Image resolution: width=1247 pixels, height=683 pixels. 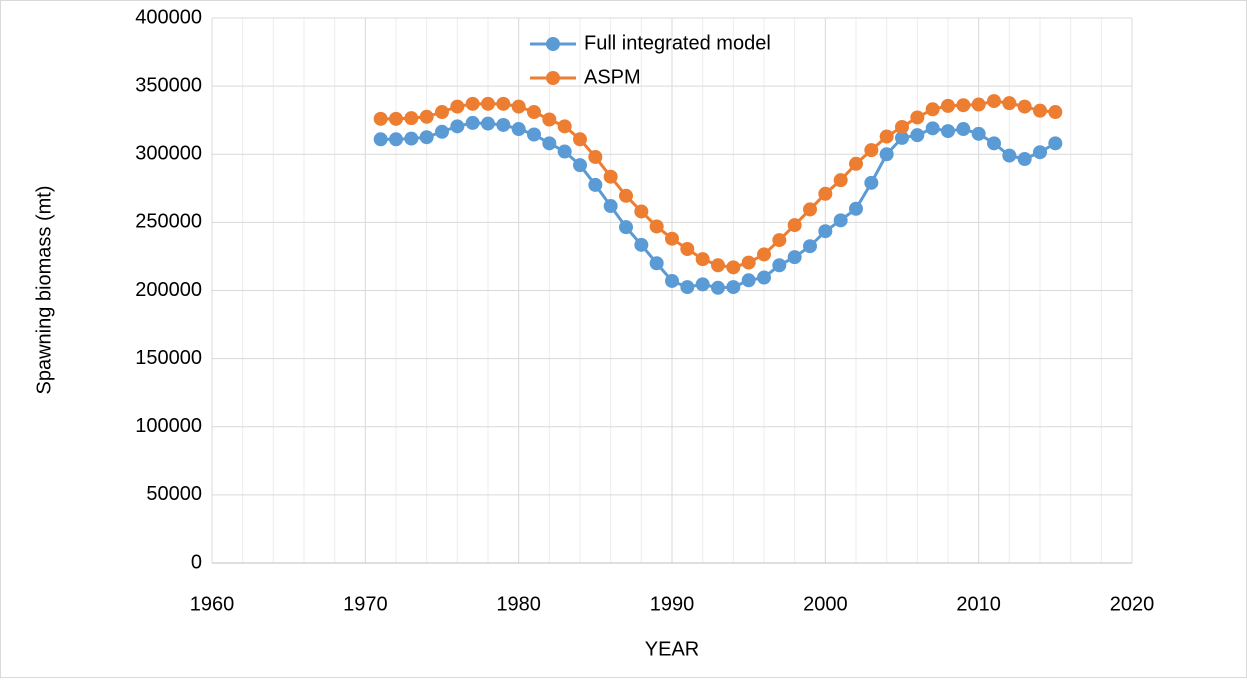 What do you see at coordinates (168, 426) in the screenshot?
I see `y-tick-label: 100000` at bounding box center [168, 426].